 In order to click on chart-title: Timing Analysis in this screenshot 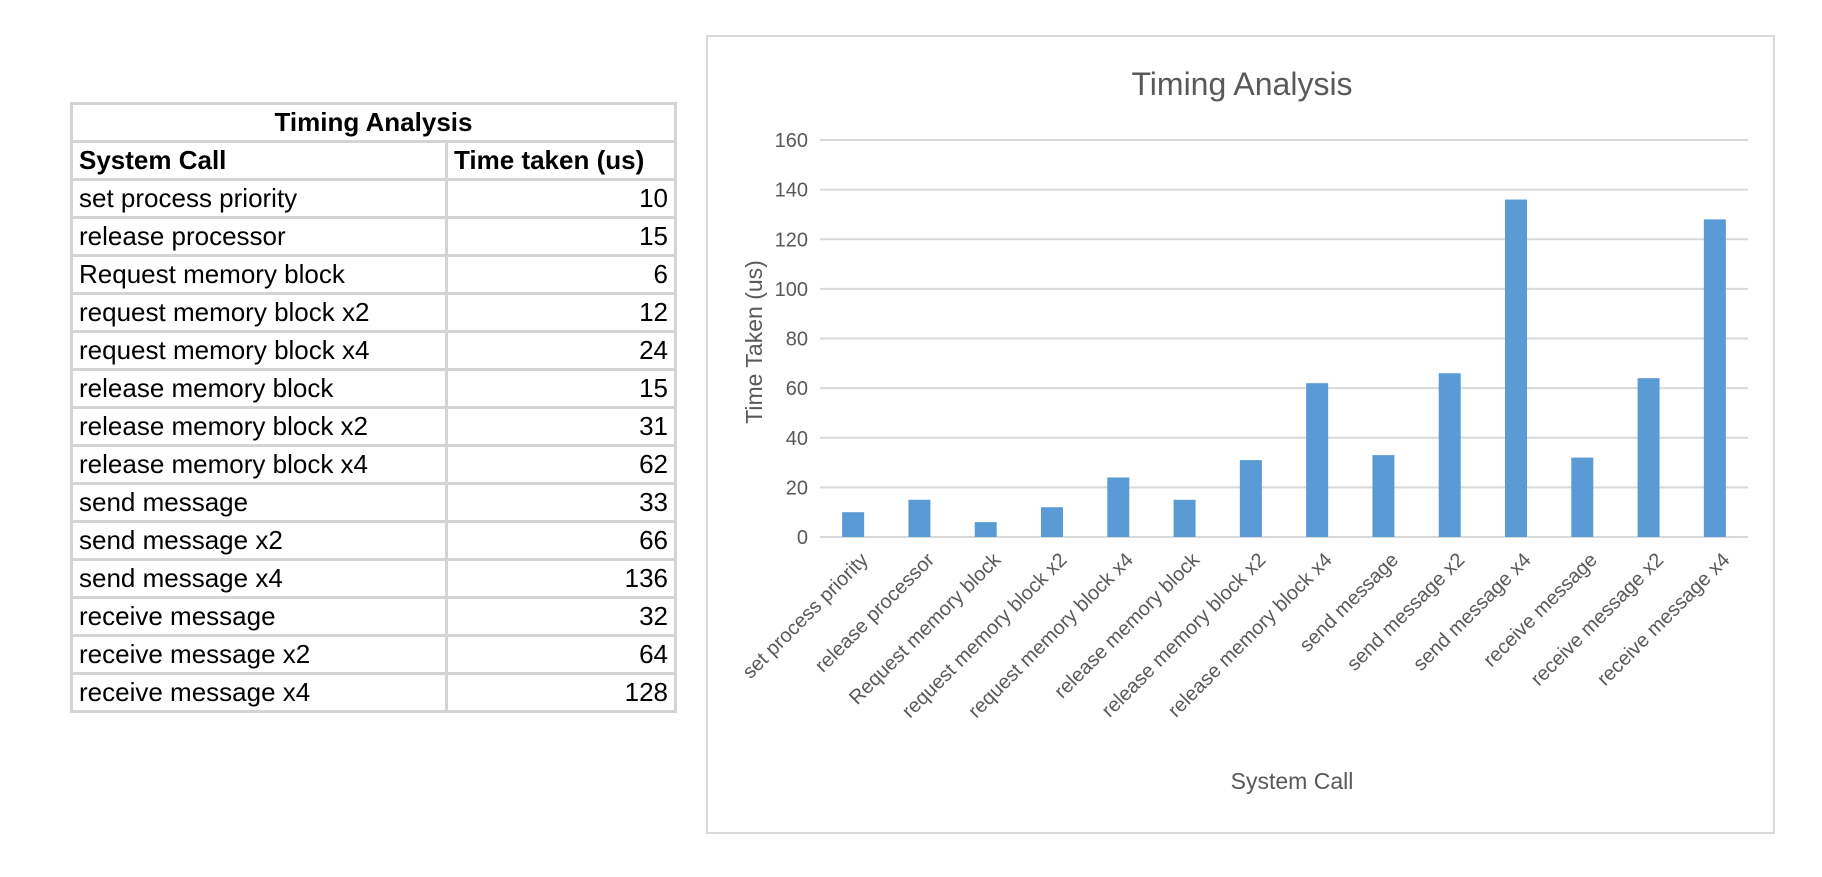, I will do `click(1241, 84)`.